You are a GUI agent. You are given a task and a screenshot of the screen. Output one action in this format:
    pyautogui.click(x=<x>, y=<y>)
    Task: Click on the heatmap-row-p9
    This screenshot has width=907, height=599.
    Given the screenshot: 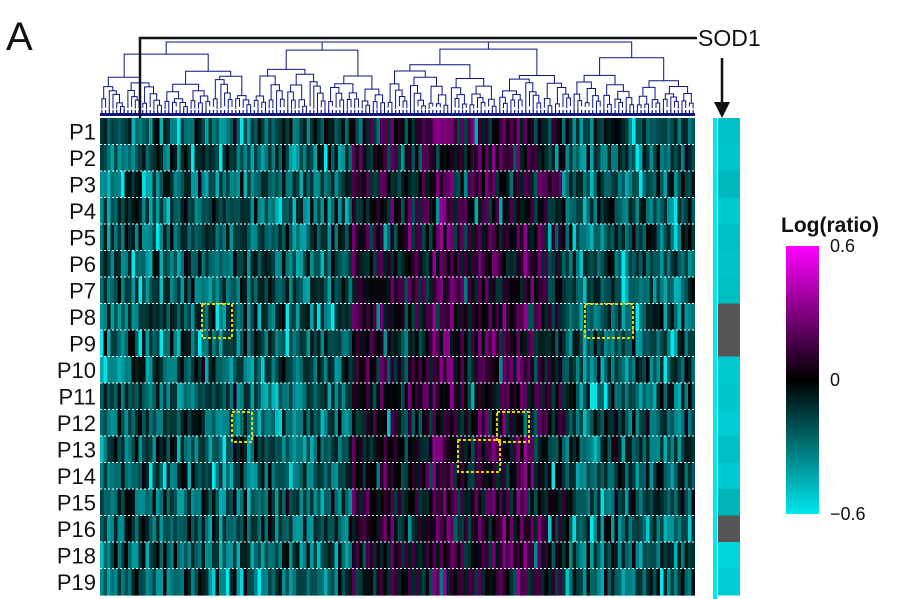 What is the action you would take?
    pyautogui.click(x=397, y=344)
    